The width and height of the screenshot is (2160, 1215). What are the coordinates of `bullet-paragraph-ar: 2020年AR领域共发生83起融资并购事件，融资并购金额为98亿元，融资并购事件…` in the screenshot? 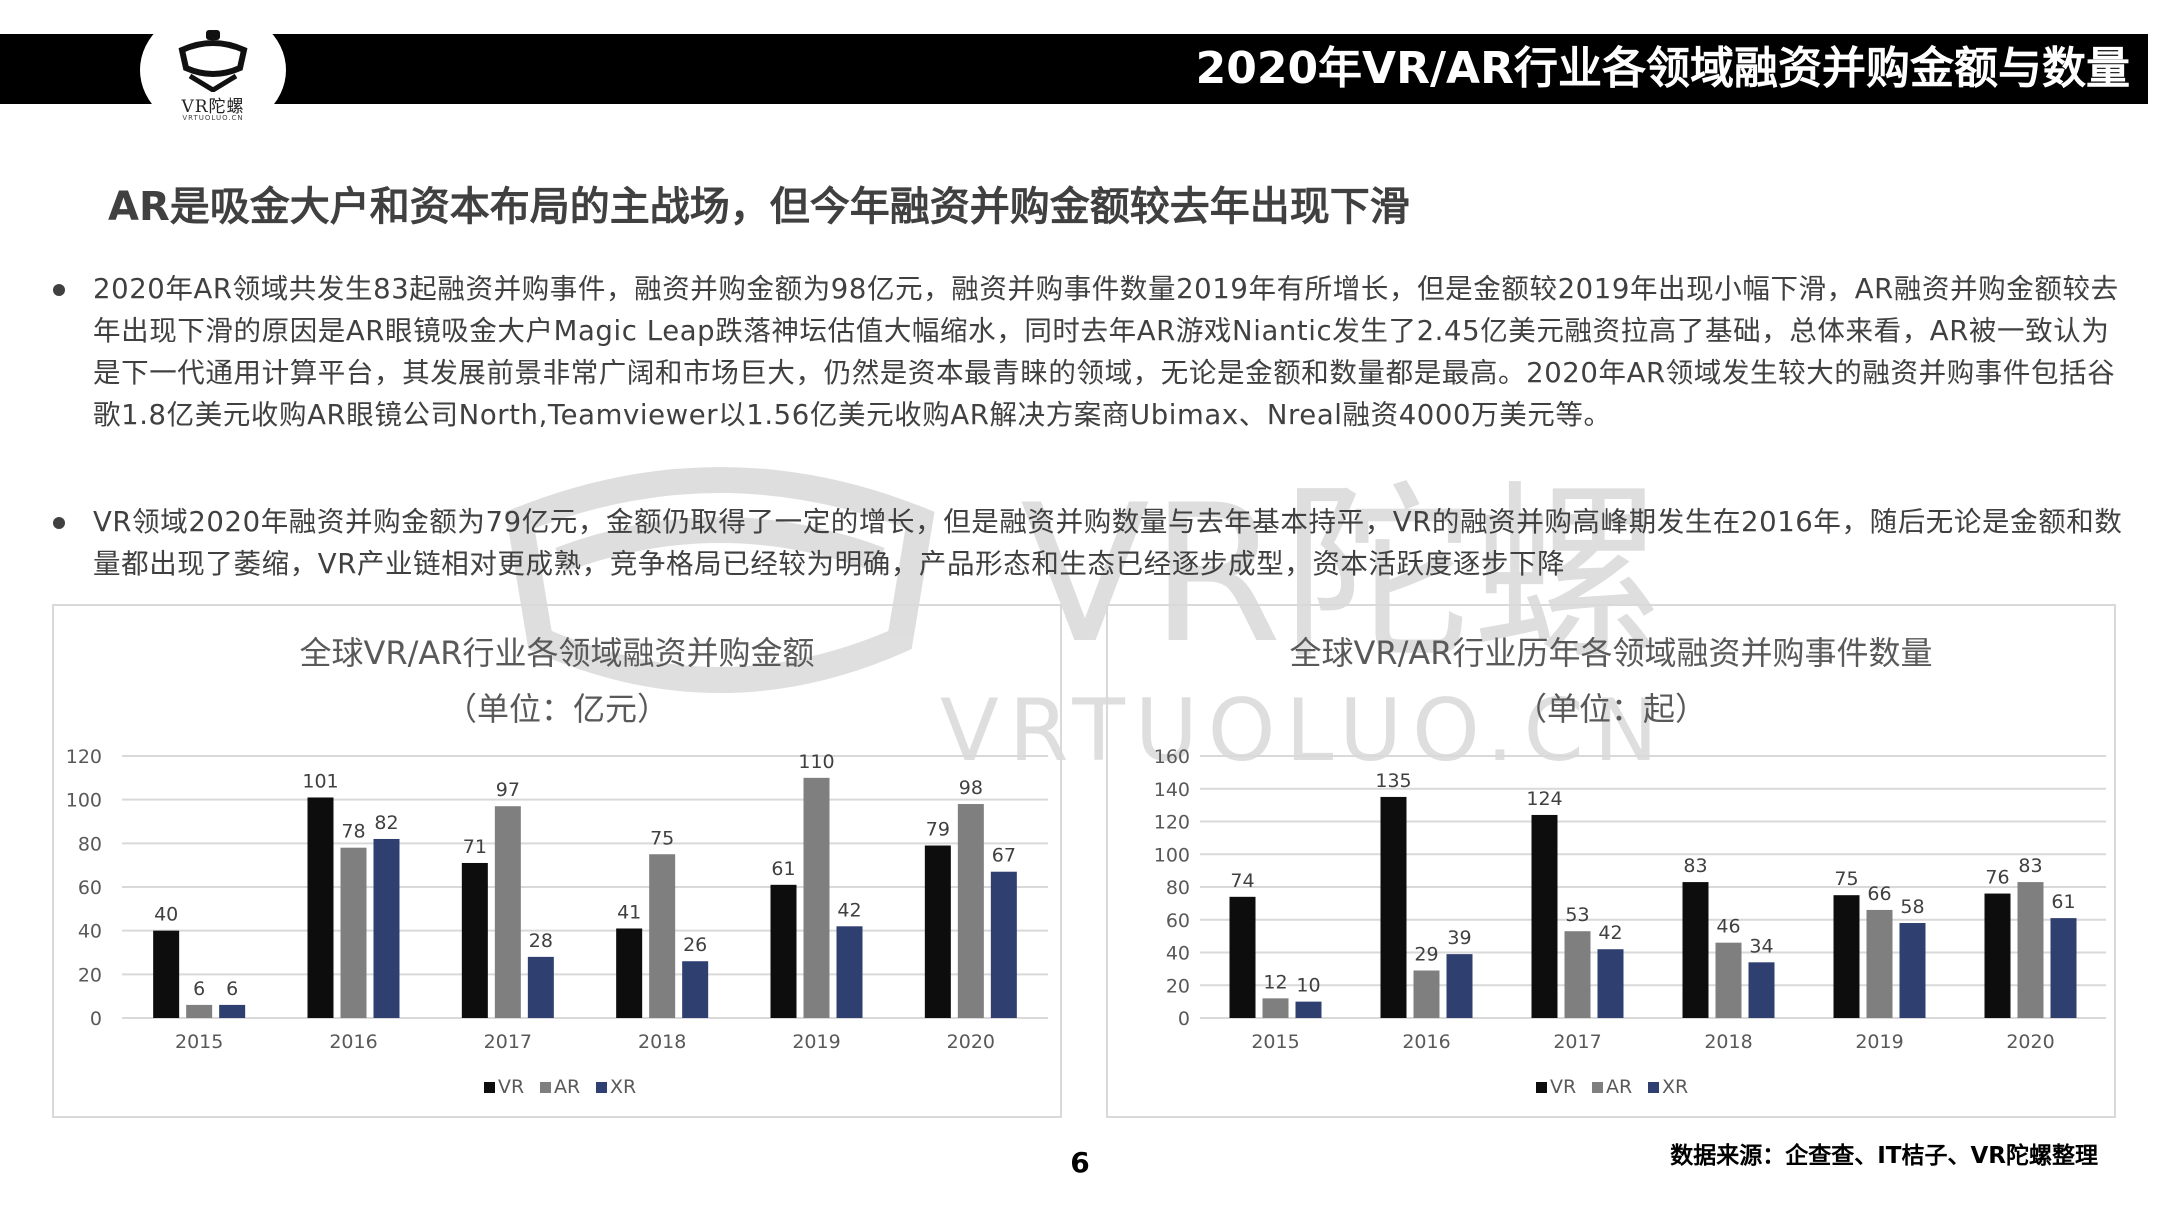 It's located at (1106, 352).